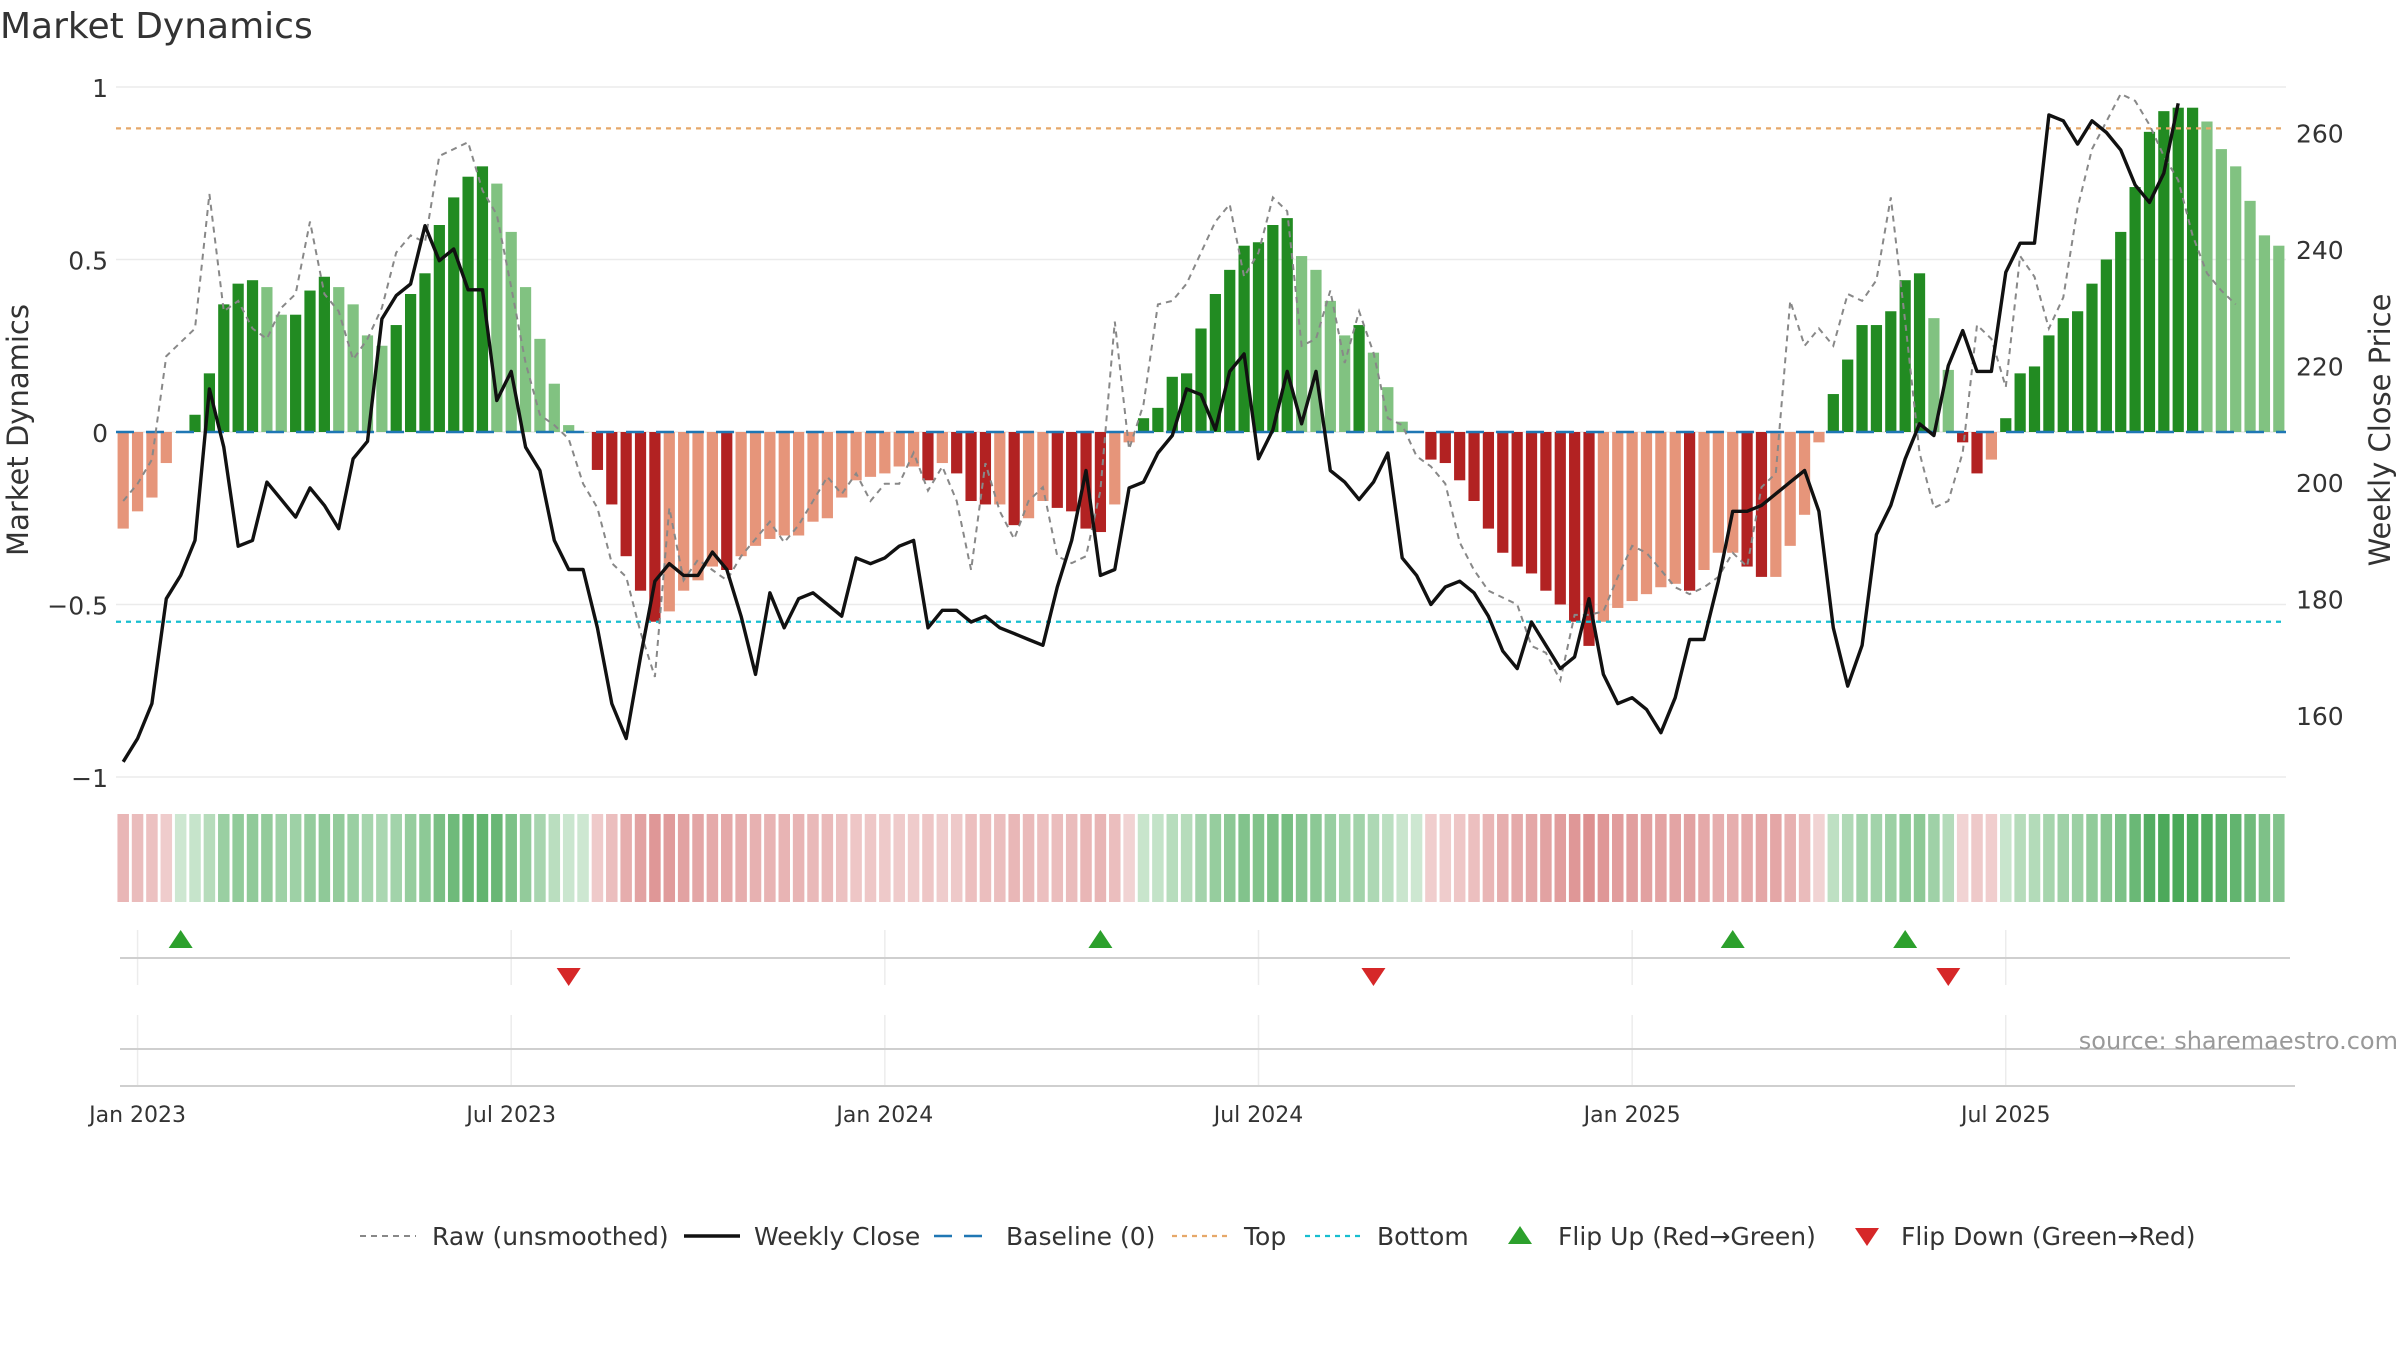 The image size is (2400, 1350). What do you see at coordinates (136, 1115) in the screenshot?
I see `x-tick-label: Jan 2023` at bounding box center [136, 1115].